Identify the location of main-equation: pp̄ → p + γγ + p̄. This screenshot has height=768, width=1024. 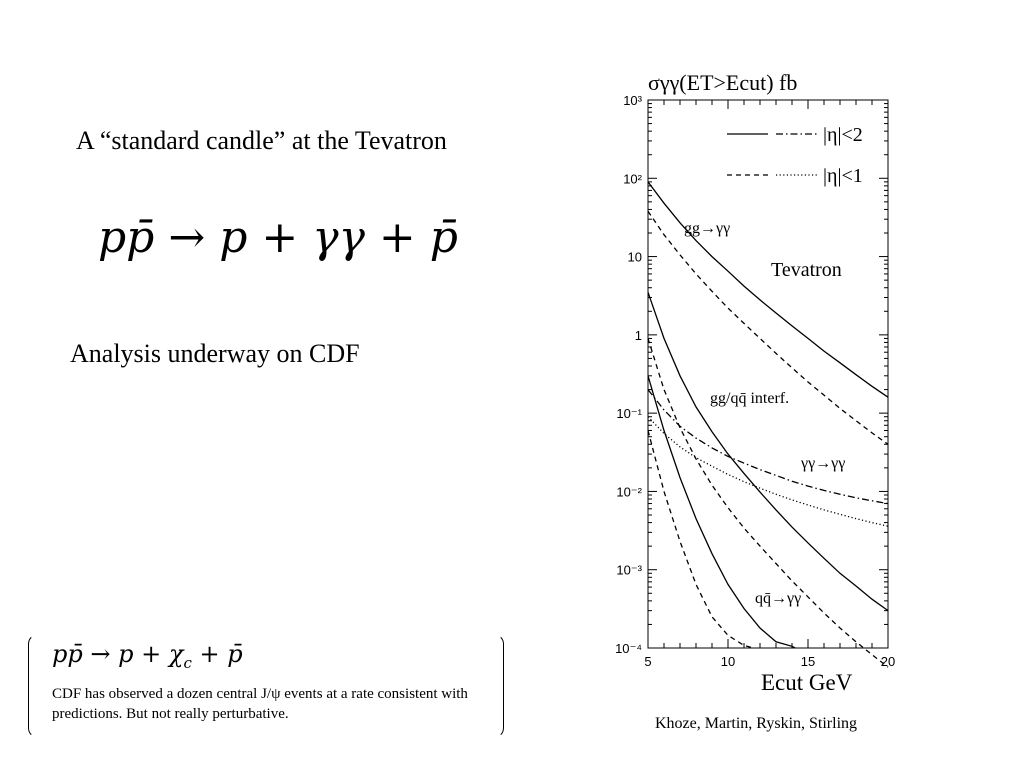
(278, 237).